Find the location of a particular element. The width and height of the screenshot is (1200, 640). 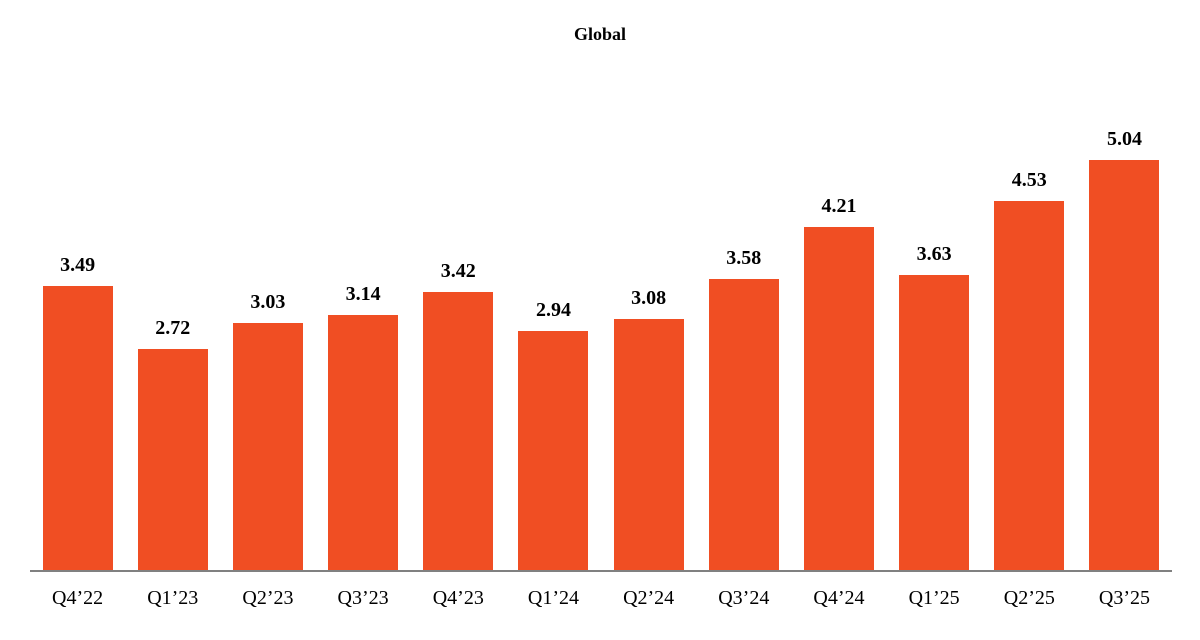

x-tick-label: Q3’25 is located at coordinates (1124, 598).